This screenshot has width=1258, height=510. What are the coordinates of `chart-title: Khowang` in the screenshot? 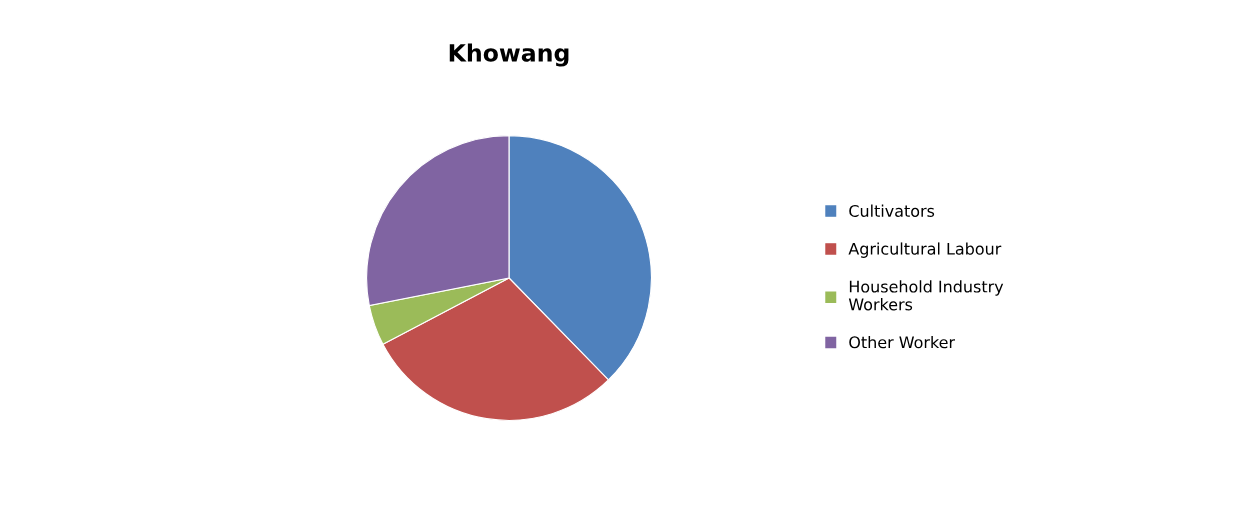 It's located at (509, 55).